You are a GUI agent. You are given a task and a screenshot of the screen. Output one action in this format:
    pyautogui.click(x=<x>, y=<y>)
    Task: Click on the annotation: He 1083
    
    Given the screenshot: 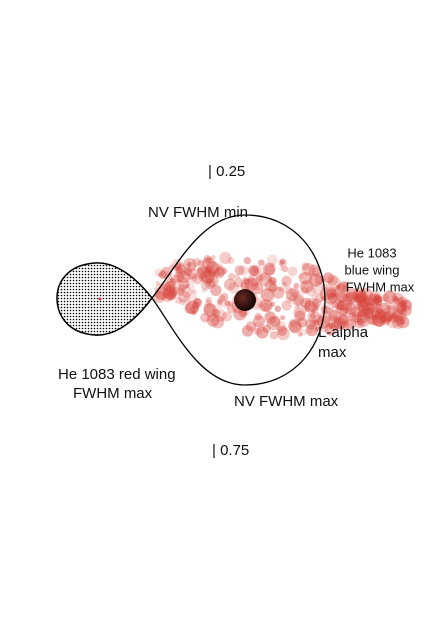 What is the action you would take?
    pyautogui.click(x=371, y=252)
    